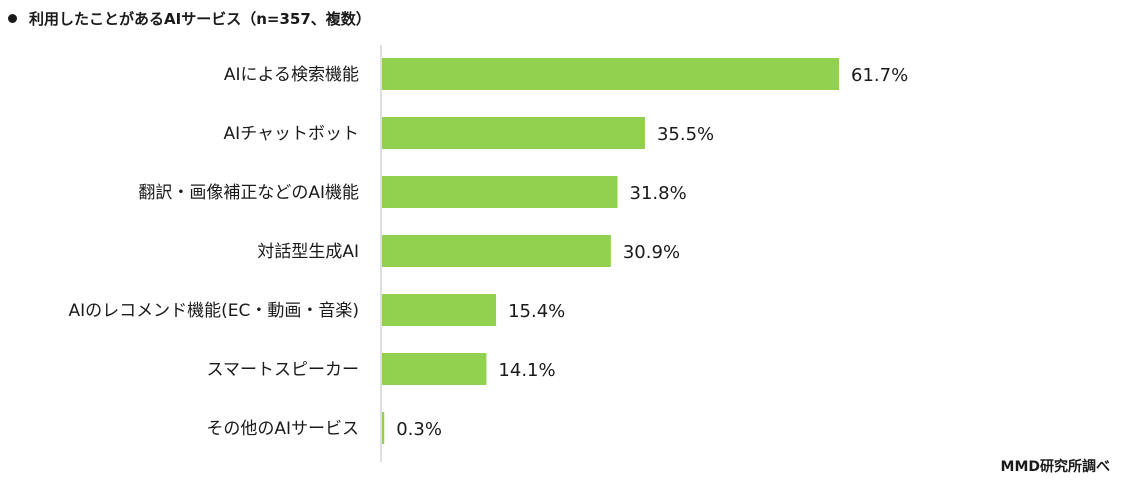 Image resolution: width=1122 pixels, height=488 pixels. I want to click on value-label: 35.5%, so click(685, 134).